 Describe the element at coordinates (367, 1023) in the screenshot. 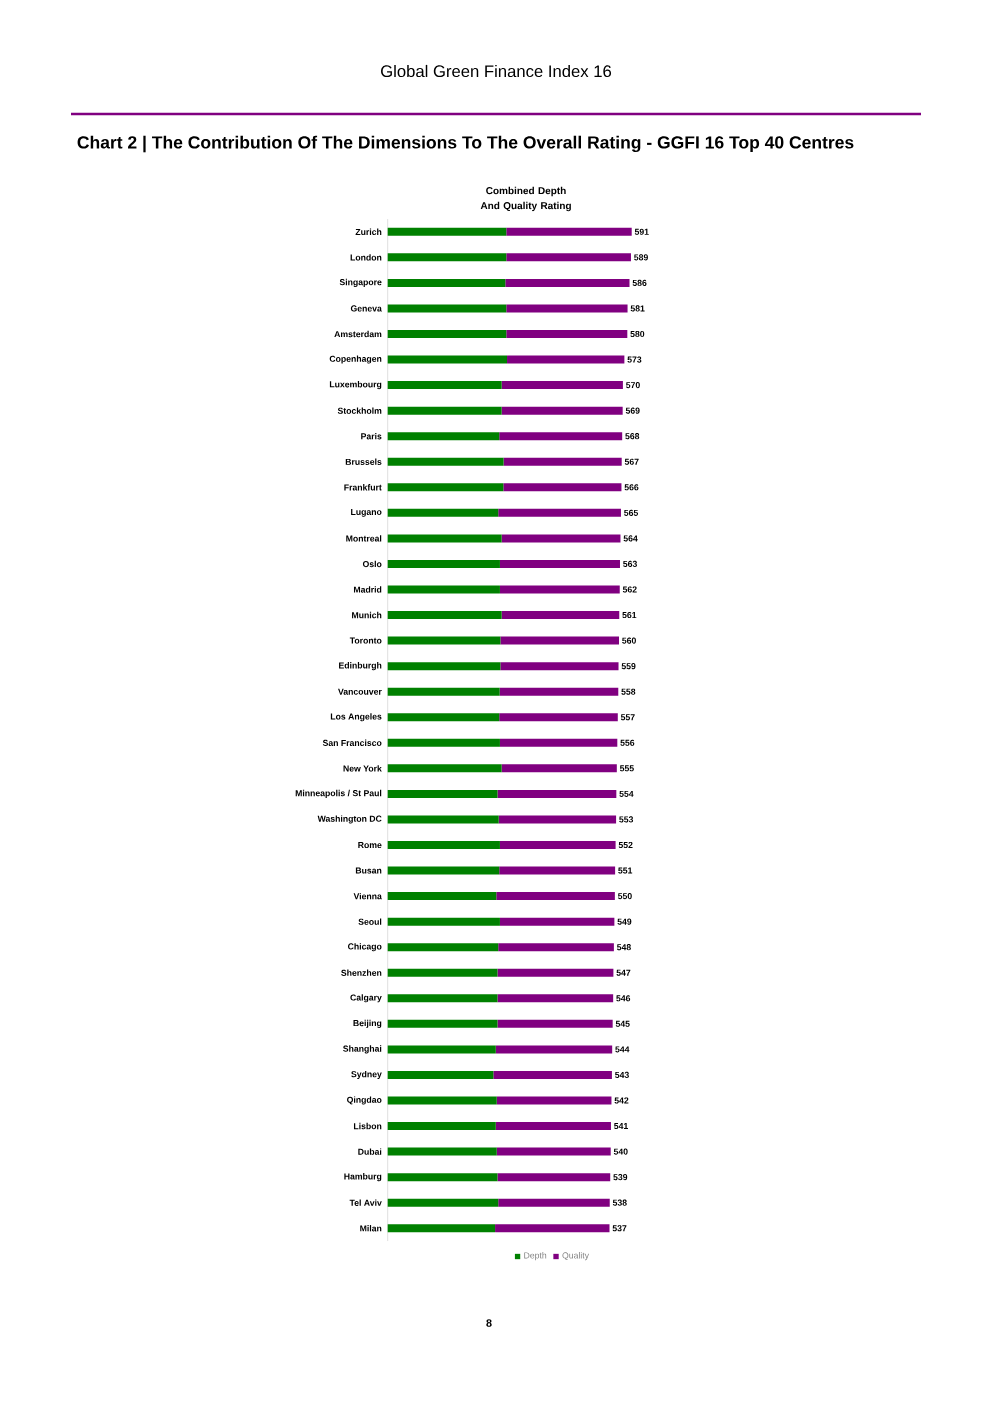

I see `y-tick-label: Beijing` at that location.